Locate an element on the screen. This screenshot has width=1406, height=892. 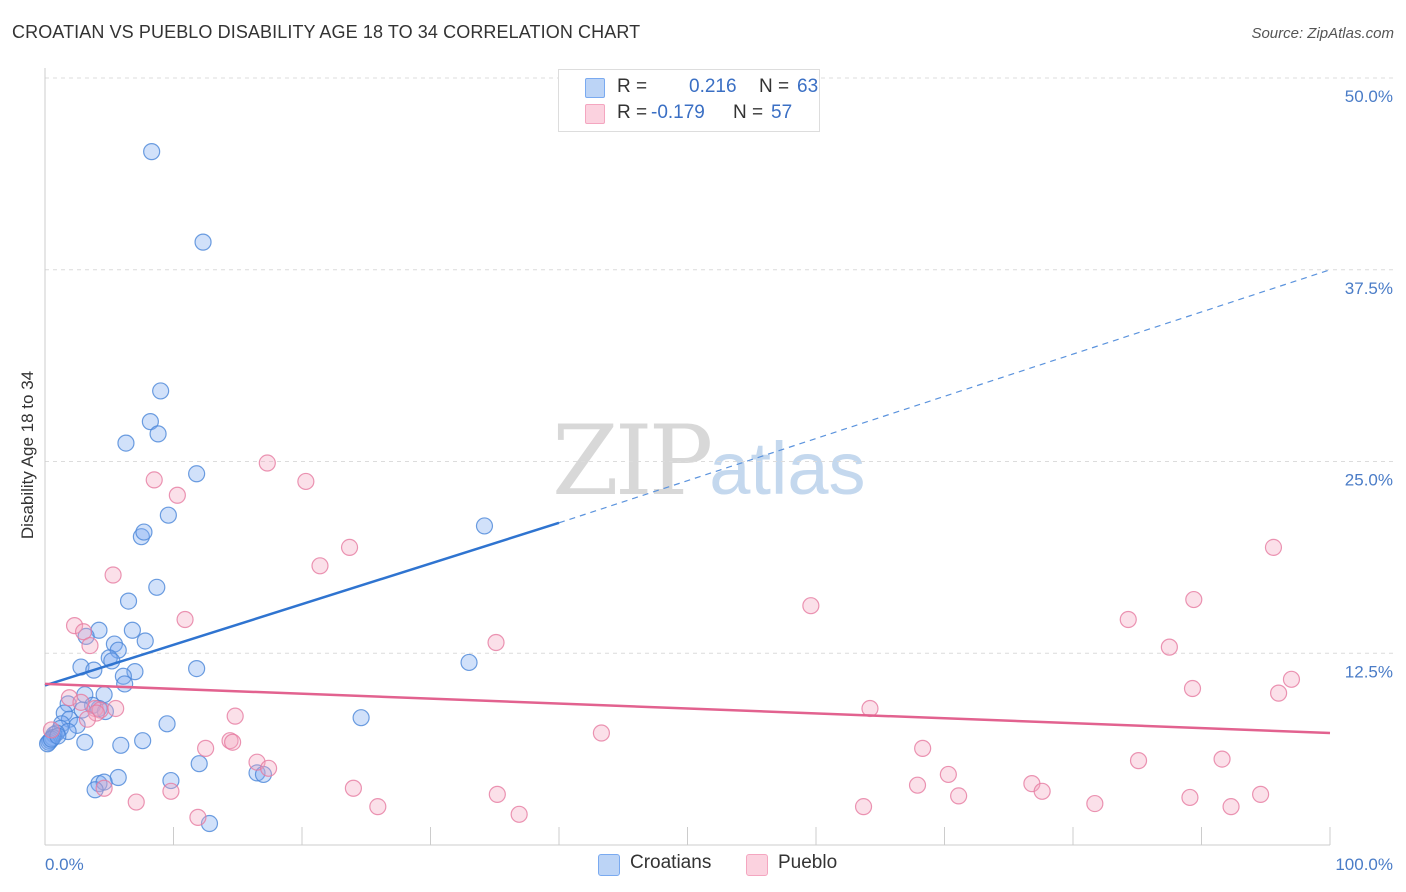
bottom-legend-label-pueblo: Pueblo is located at coordinates (808, 862).